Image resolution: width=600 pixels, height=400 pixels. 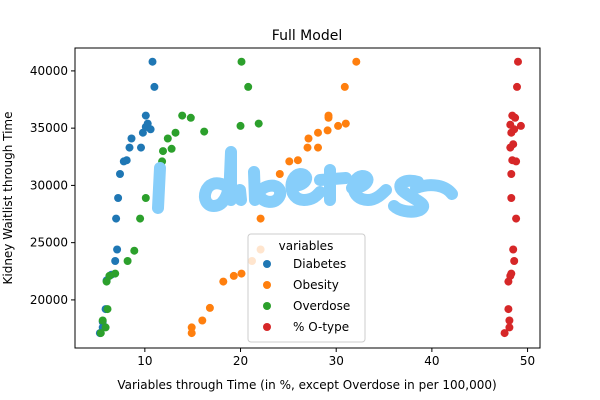 What do you see at coordinates (49, 71) in the screenshot?
I see `y-tick-label: 40000` at bounding box center [49, 71].